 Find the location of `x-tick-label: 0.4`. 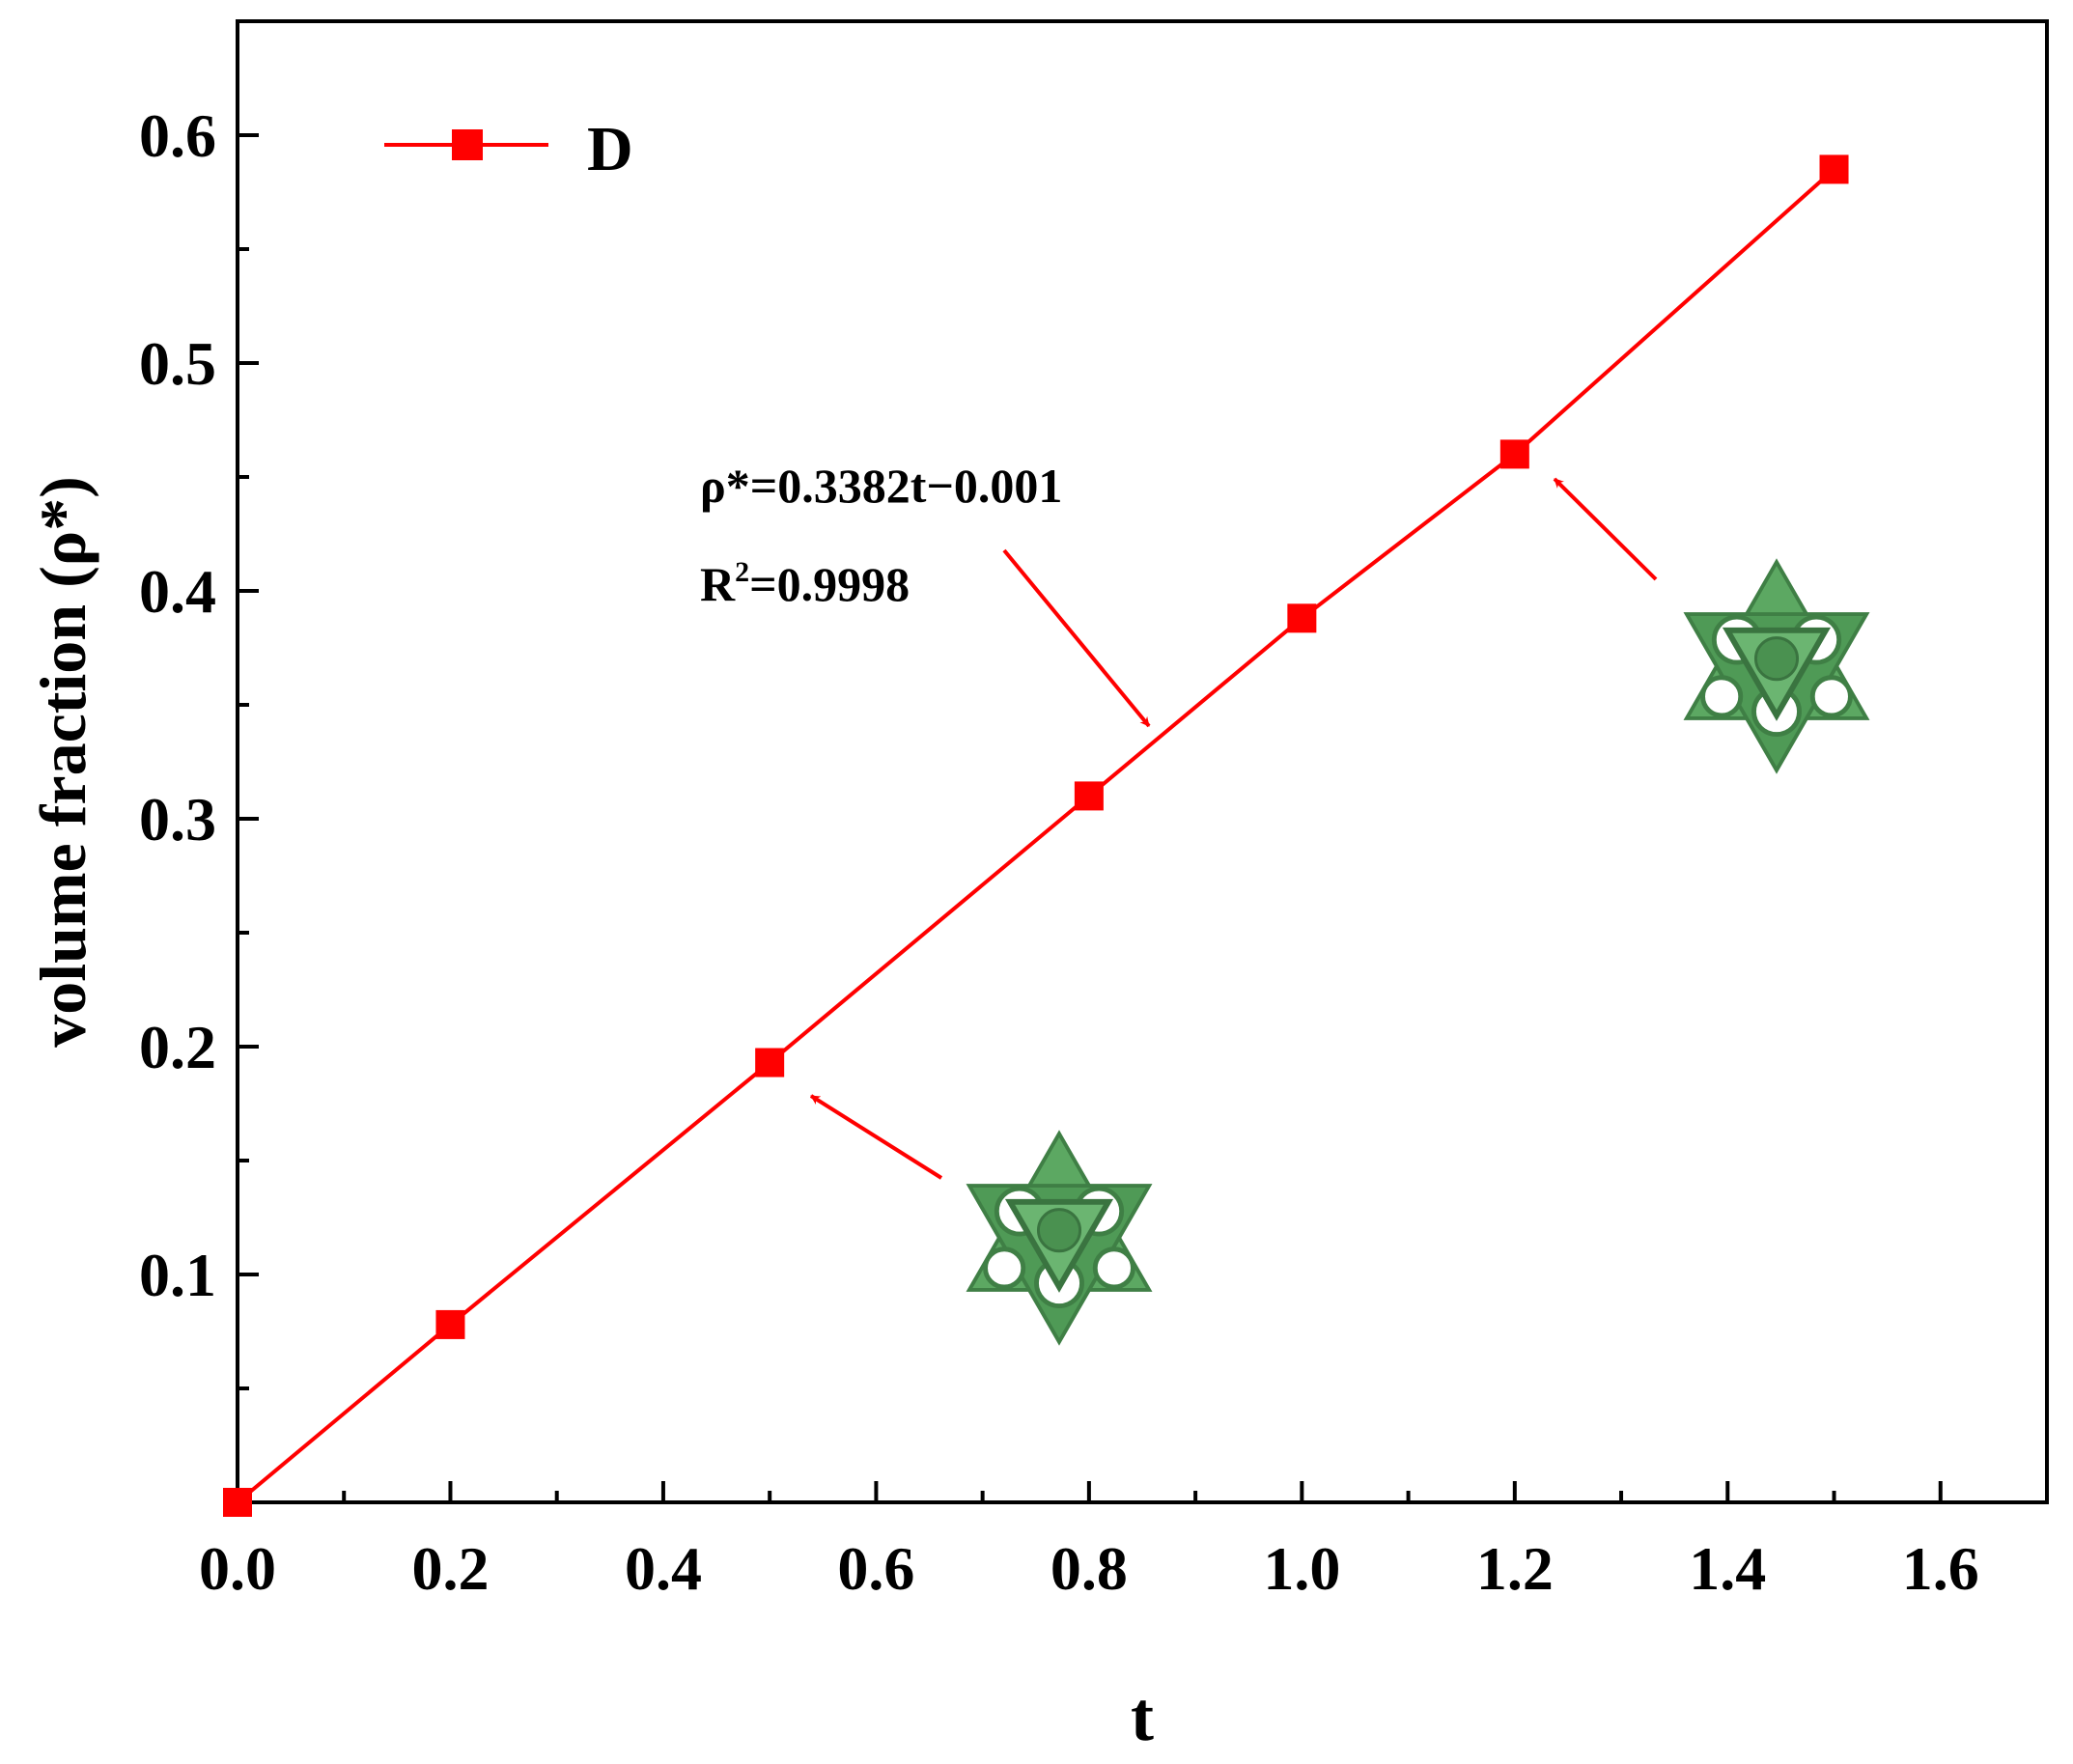

x-tick-label: 0.4 is located at coordinates (663, 1569).